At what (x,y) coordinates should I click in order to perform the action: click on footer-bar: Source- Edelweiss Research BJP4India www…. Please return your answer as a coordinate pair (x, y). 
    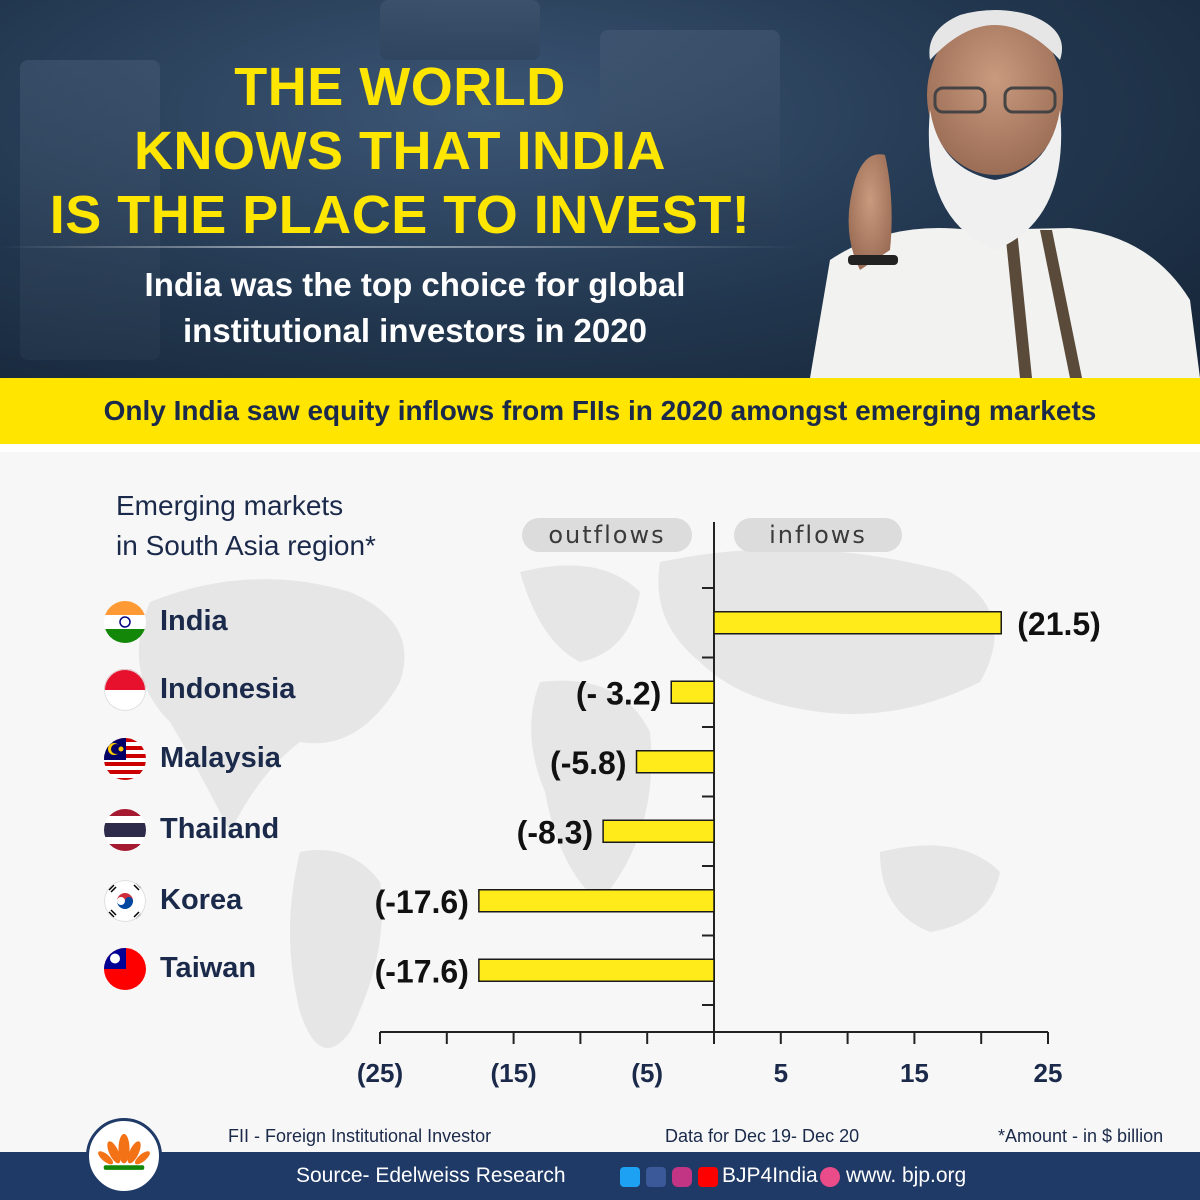
    Looking at the image, I should click on (600, 1176).